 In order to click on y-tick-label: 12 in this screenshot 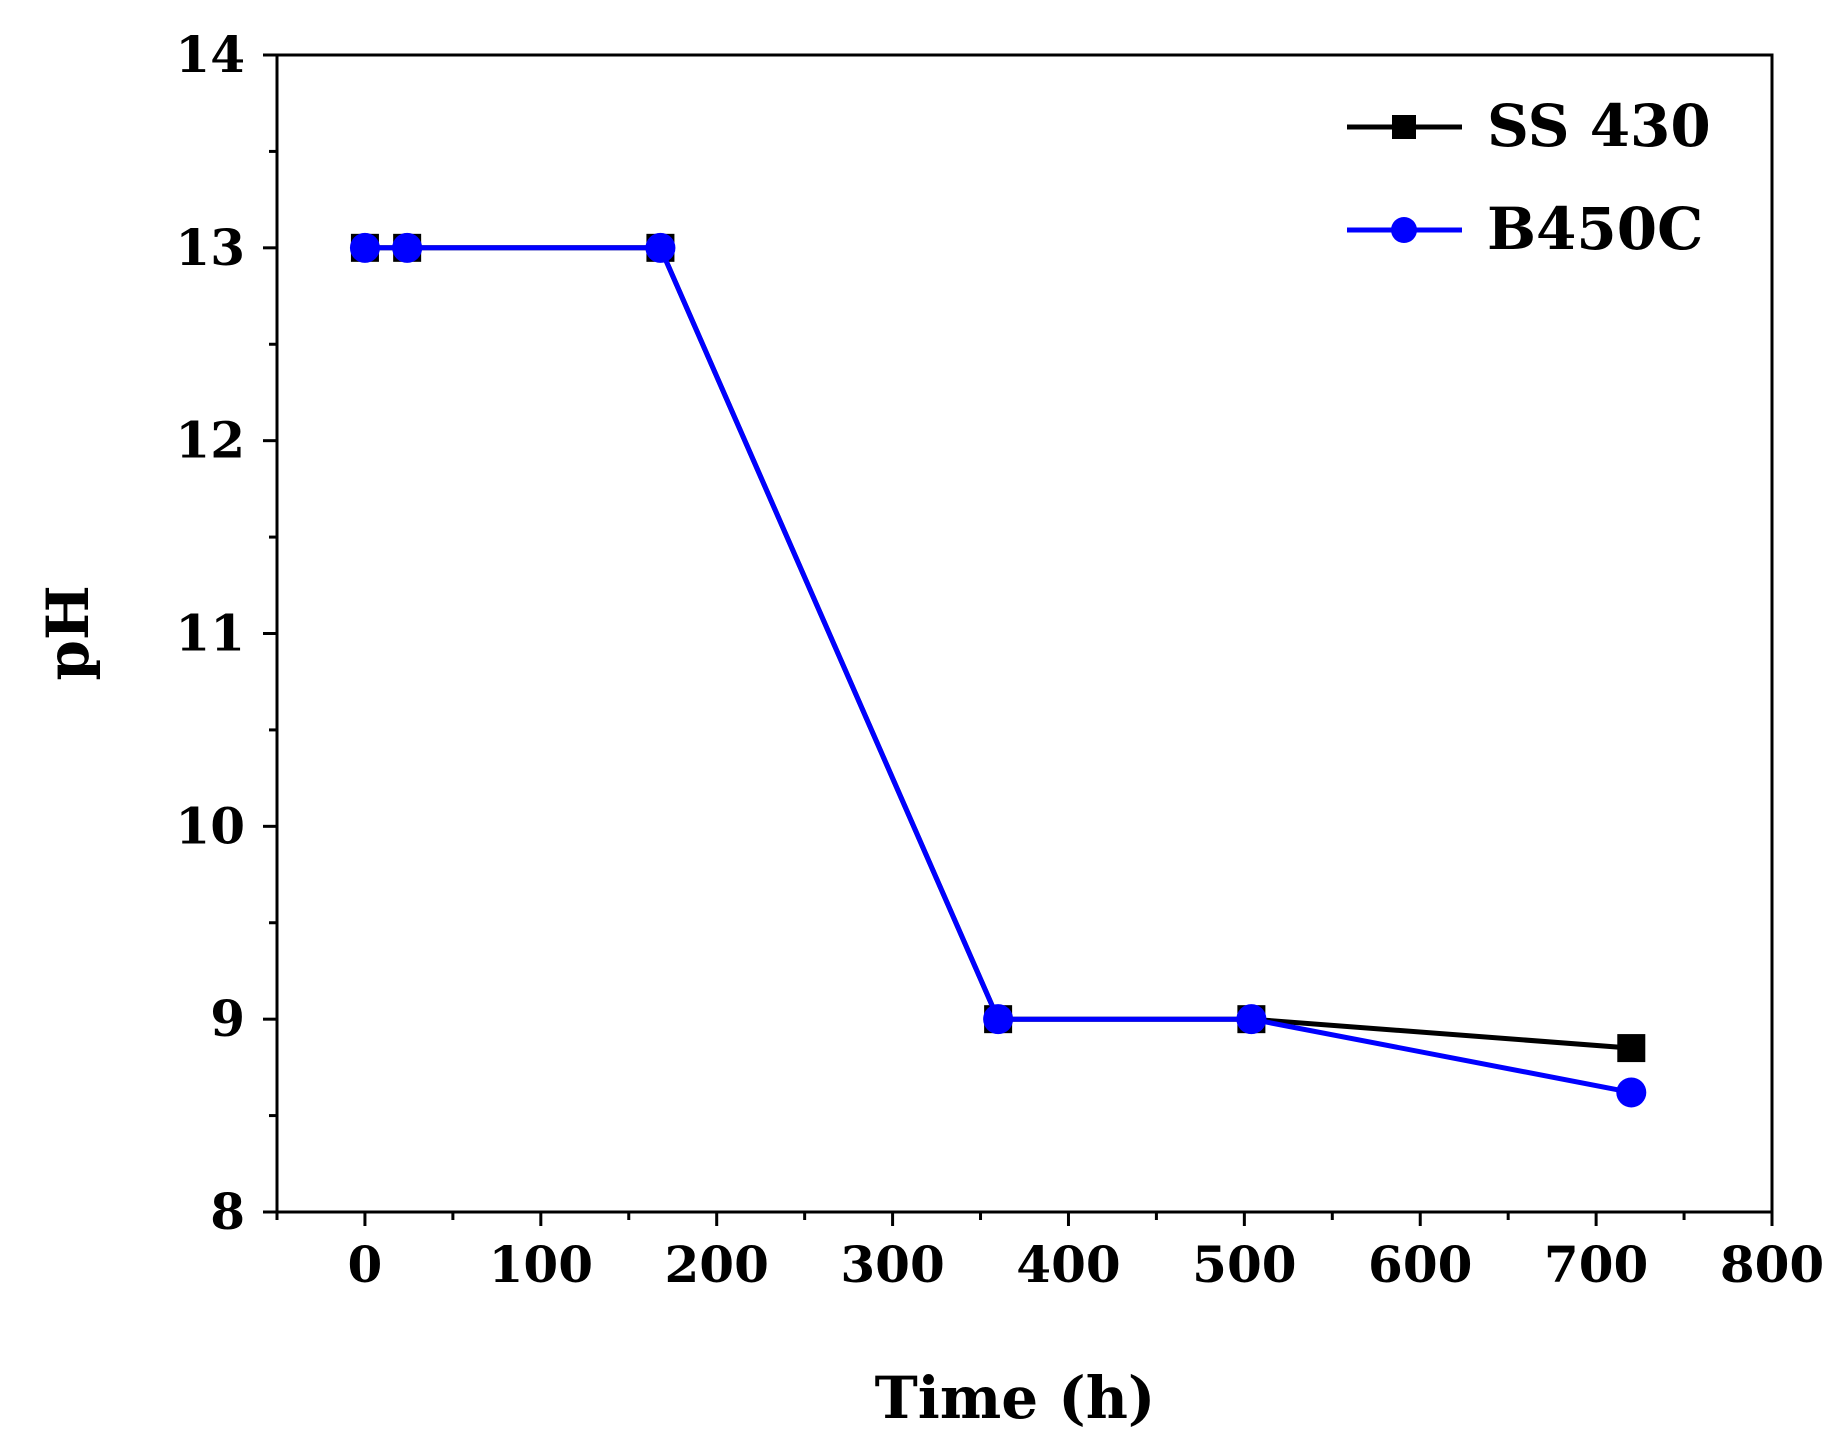, I will do `click(210, 440)`.